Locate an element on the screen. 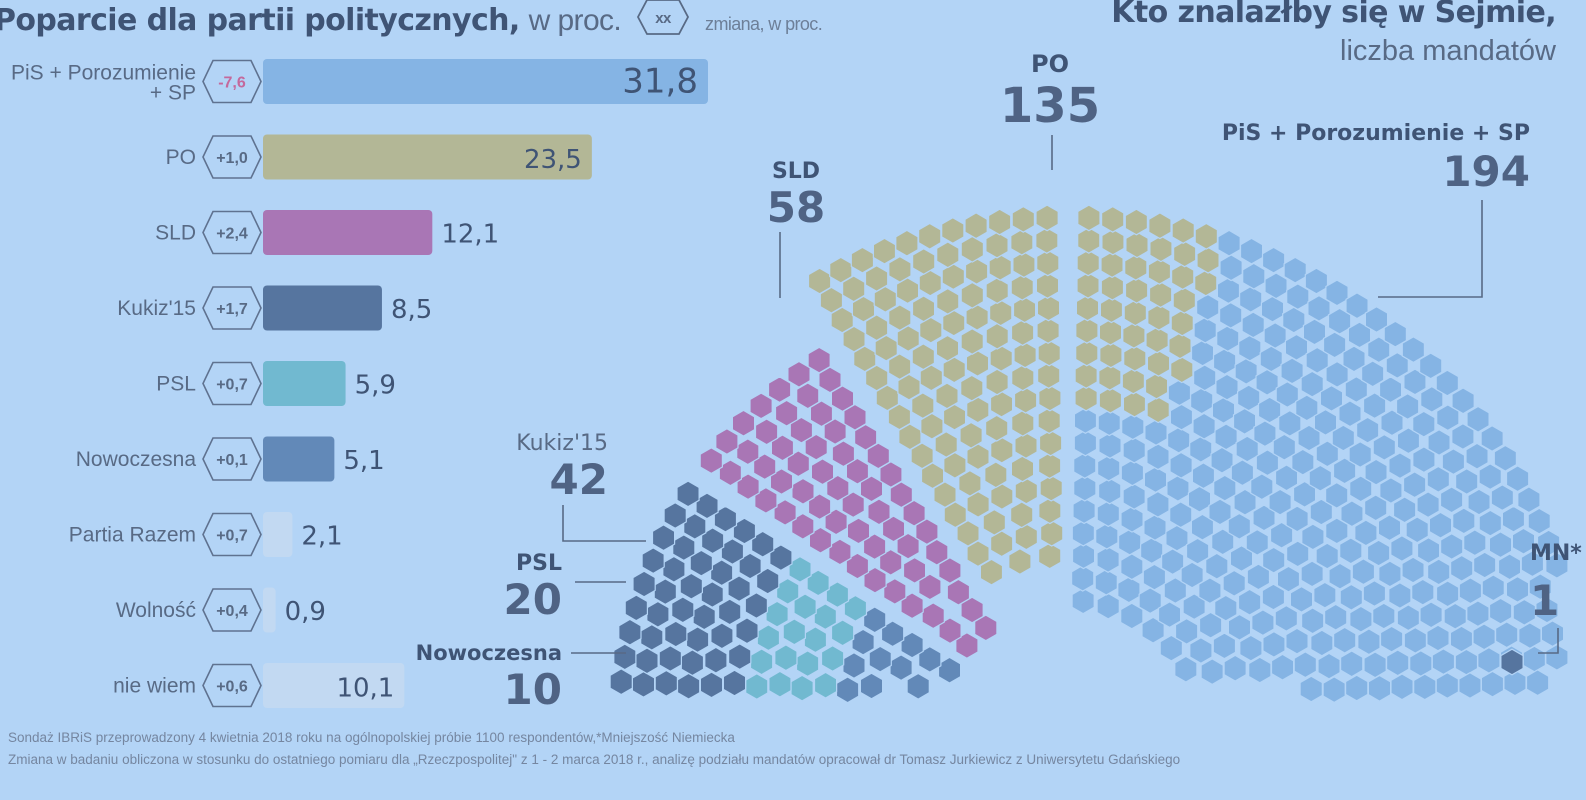 The image size is (1586, 800). left-title-bold: Poparcie dla partii politycznych, is located at coordinates (260, 20).